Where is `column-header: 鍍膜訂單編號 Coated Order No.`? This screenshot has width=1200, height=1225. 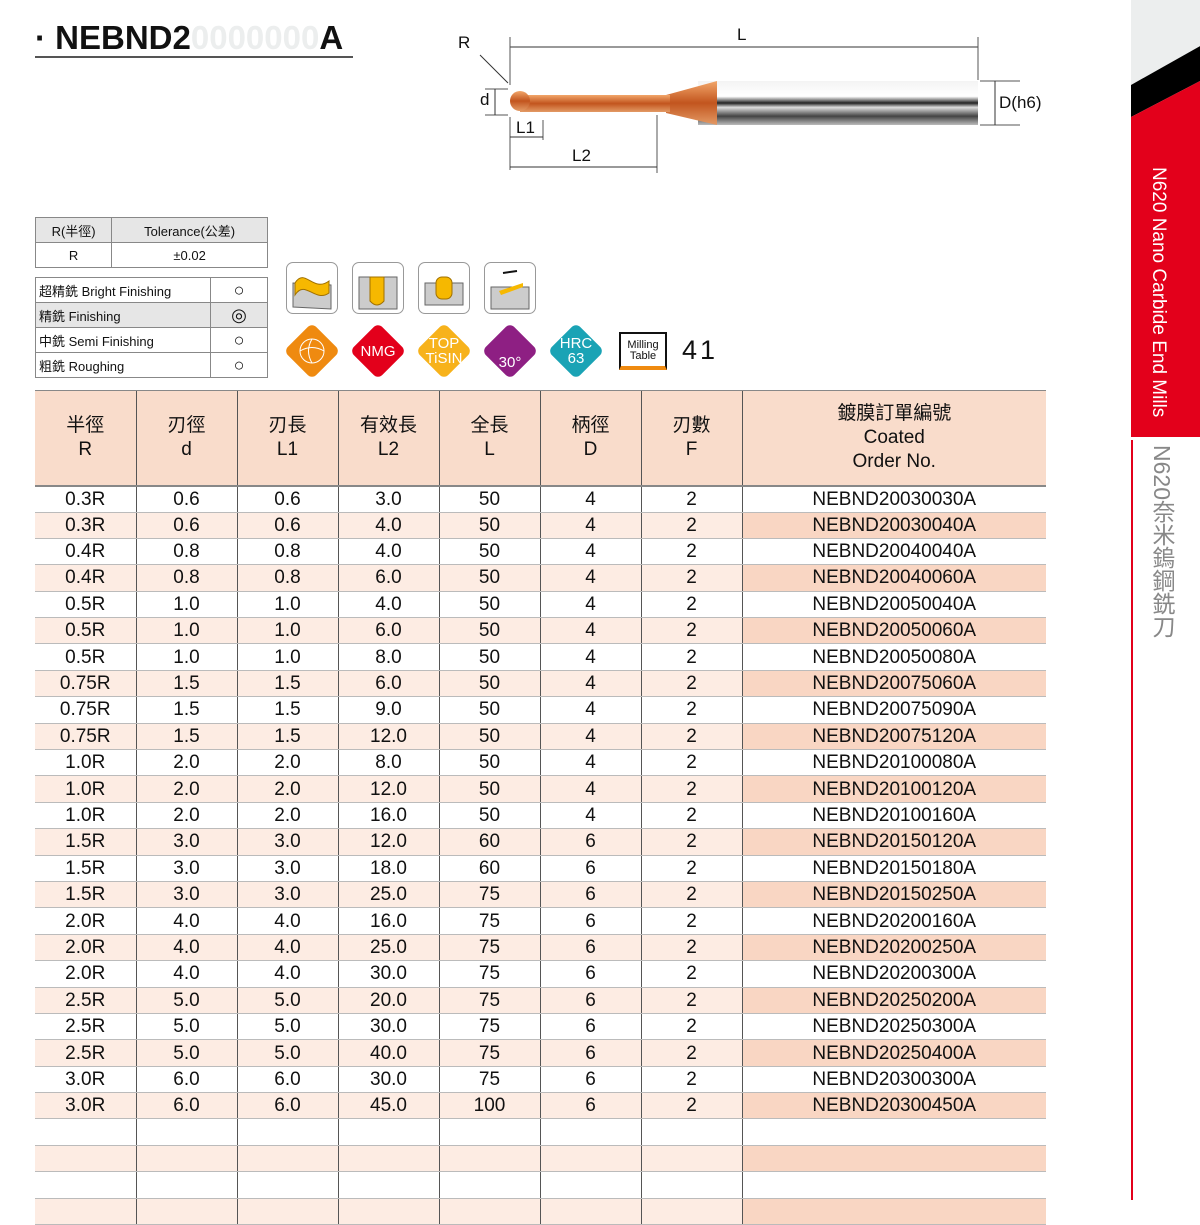
column-header: 鍍膜訂單編號 Coated Order No. is located at coordinates (893, 438).